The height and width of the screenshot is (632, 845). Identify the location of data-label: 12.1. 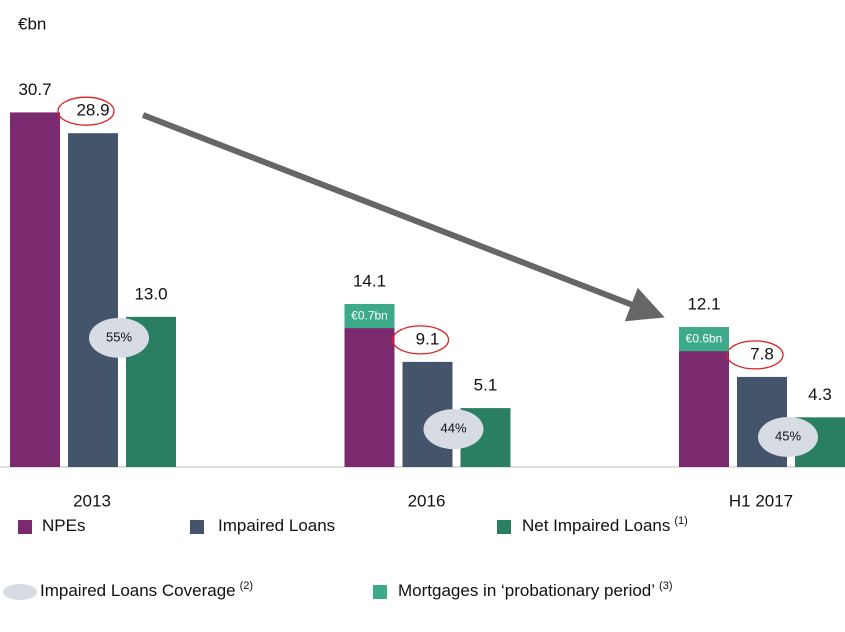
(703, 304).